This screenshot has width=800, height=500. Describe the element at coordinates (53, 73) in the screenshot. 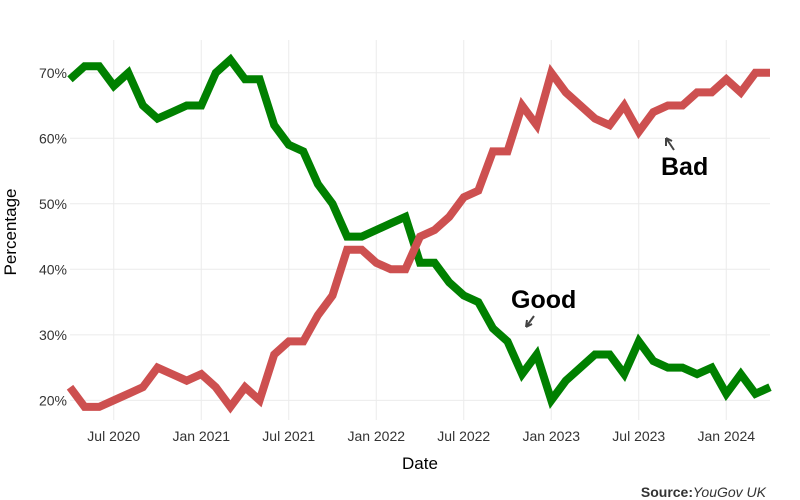

I see `y-tick-label: 70%` at that location.